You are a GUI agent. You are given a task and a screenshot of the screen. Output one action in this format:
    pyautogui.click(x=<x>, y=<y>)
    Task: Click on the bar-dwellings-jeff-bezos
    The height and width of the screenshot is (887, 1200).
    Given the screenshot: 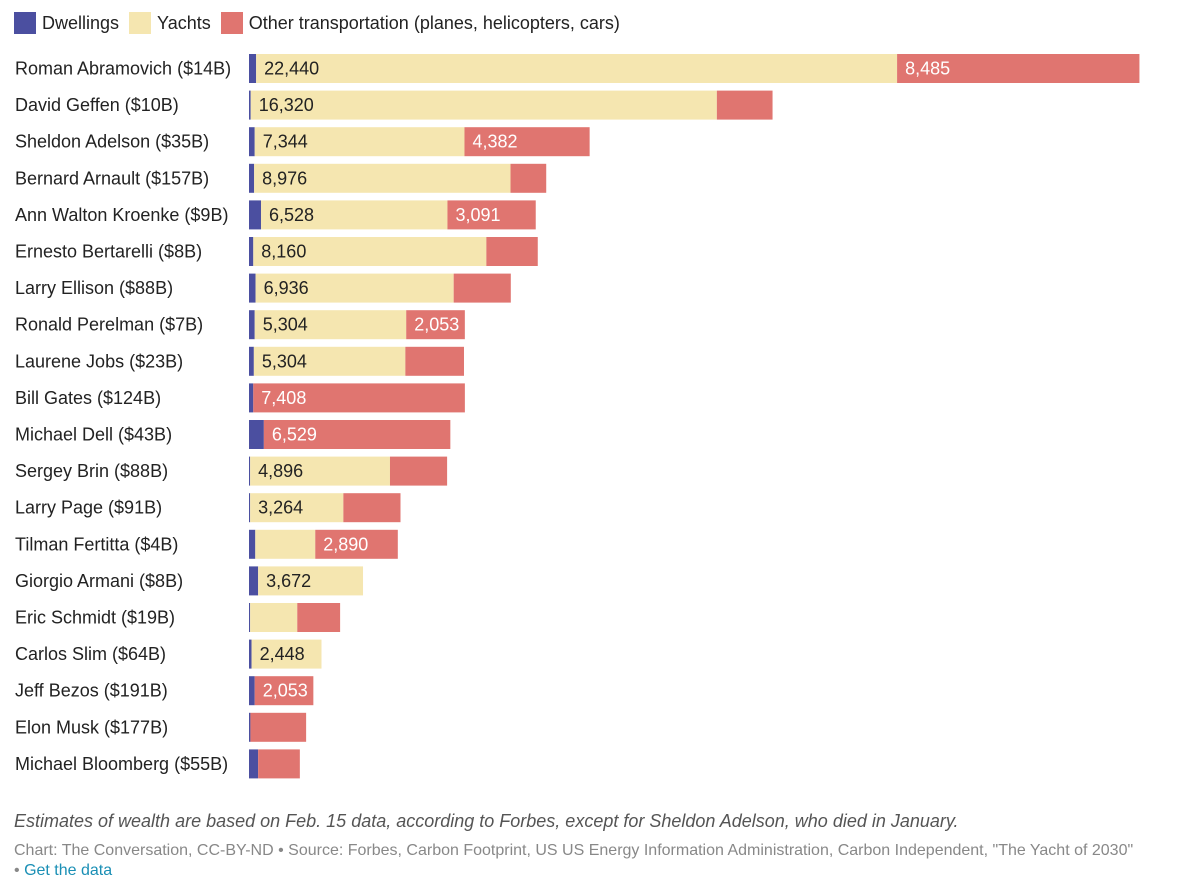 What is the action you would take?
    pyautogui.click(x=252, y=691)
    